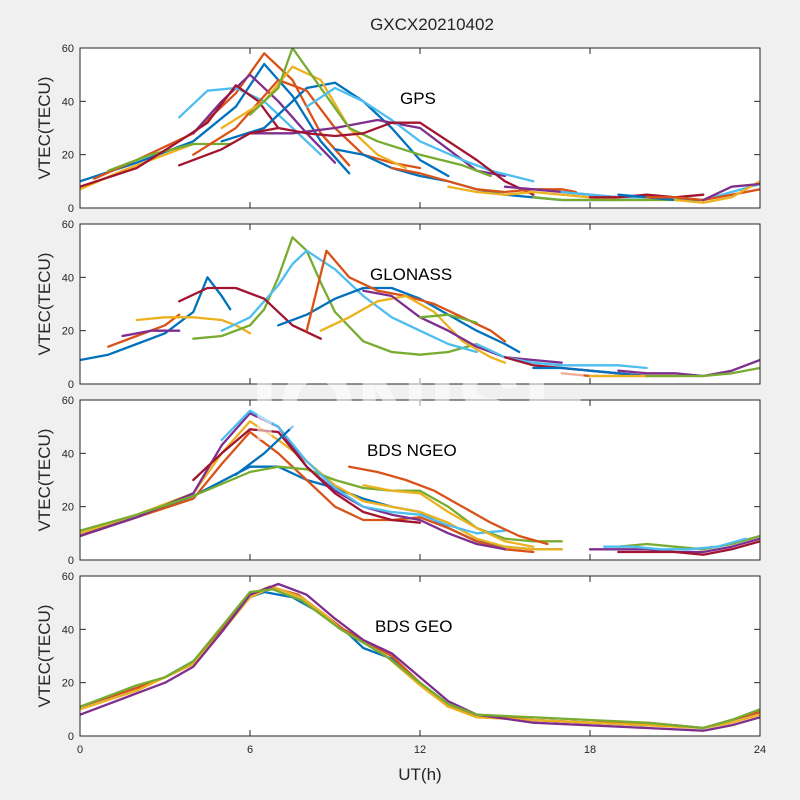  Describe the element at coordinates (760, 750) in the screenshot. I see `x-tick-label: 24` at that location.